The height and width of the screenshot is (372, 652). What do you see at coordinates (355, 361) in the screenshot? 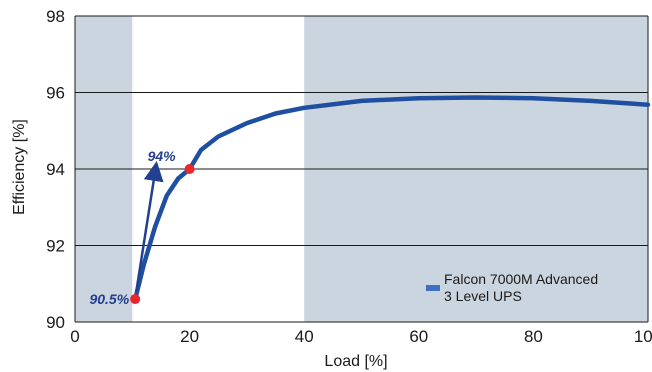
I see `x-axis-title: Load [%]` at bounding box center [355, 361].